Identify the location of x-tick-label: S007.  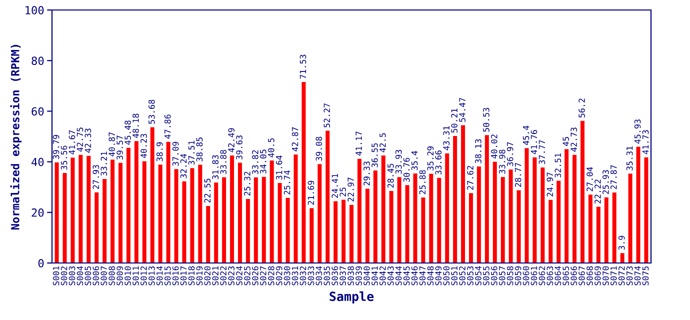
(104, 276).